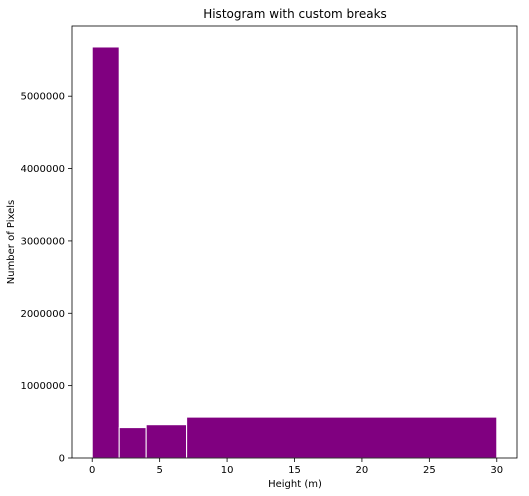 Image resolution: width=529 pixels, height=496 pixels. Describe the element at coordinates (295, 14) in the screenshot. I see `chart-title: Histogram with custom breaks` at that location.